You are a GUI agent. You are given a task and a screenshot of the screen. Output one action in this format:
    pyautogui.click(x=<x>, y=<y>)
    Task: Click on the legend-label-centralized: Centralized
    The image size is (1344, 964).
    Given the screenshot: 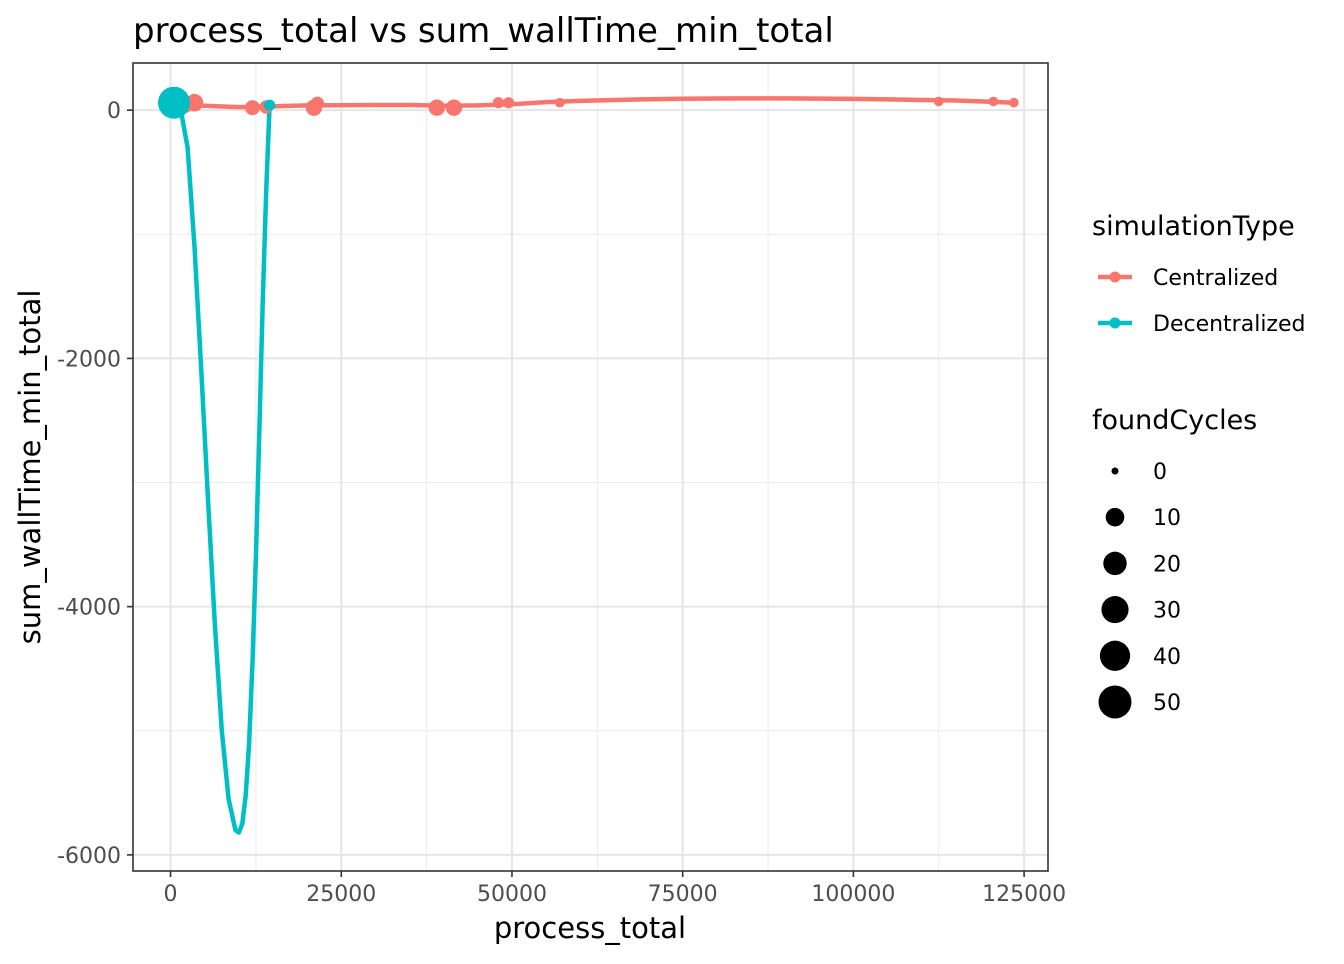 What is the action you would take?
    pyautogui.click(x=1215, y=278)
    